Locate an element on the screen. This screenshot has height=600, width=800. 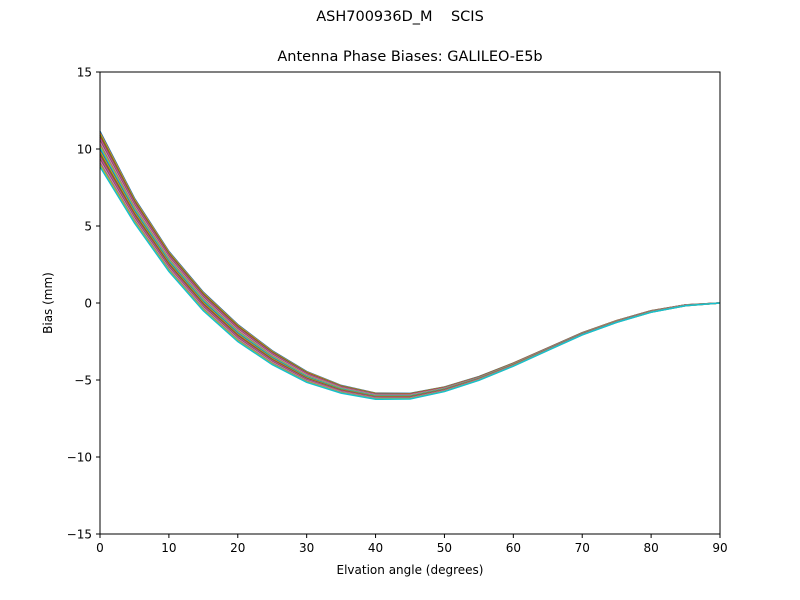
x-tick-label: 70 is located at coordinates (582, 548).